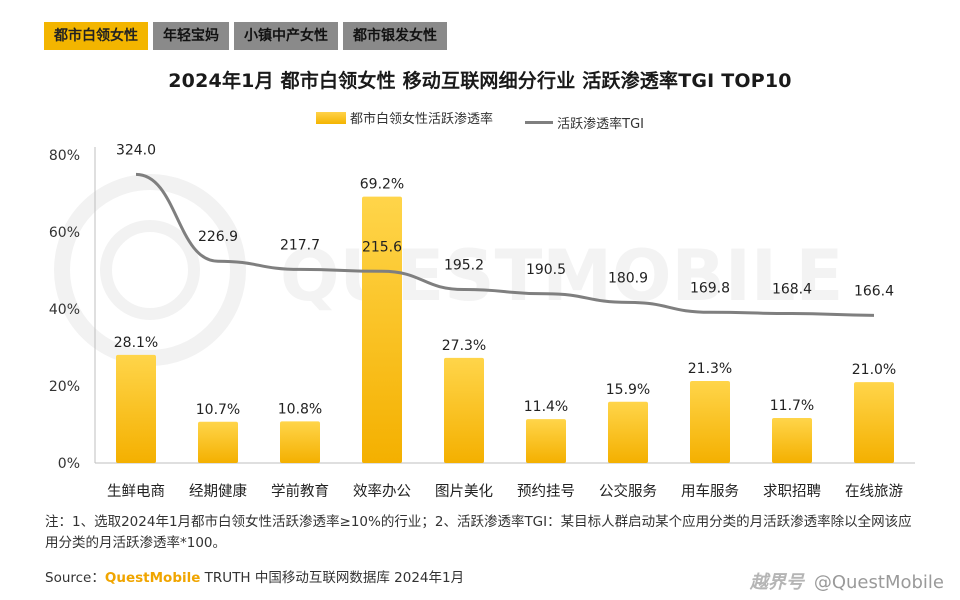 Image resolution: width=960 pixels, height=600 pixels. What do you see at coordinates (546, 491) in the screenshot?
I see `x-tick-label: 预约挂号` at bounding box center [546, 491].